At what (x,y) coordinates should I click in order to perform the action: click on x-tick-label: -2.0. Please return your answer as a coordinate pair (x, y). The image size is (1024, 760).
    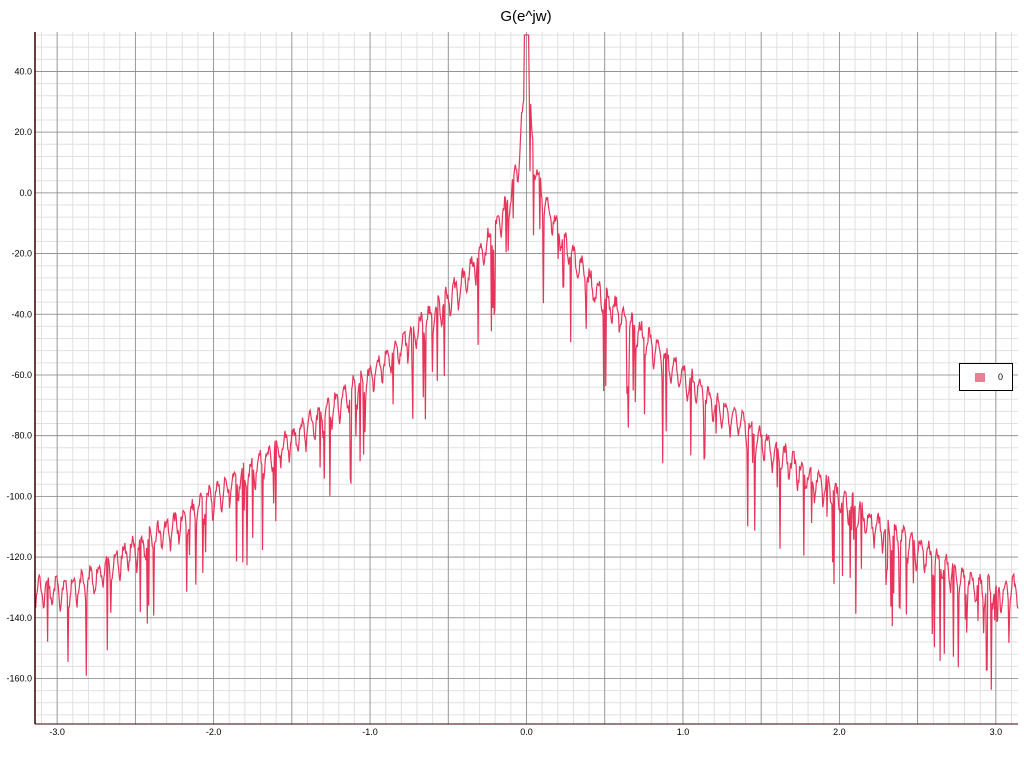
    Looking at the image, I should click on (214, 732).